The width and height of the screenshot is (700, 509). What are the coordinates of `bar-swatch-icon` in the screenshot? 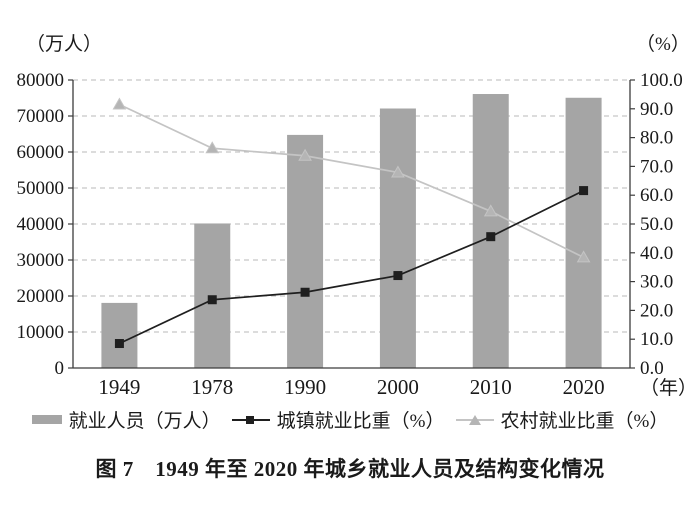 It's located at (46, 419).